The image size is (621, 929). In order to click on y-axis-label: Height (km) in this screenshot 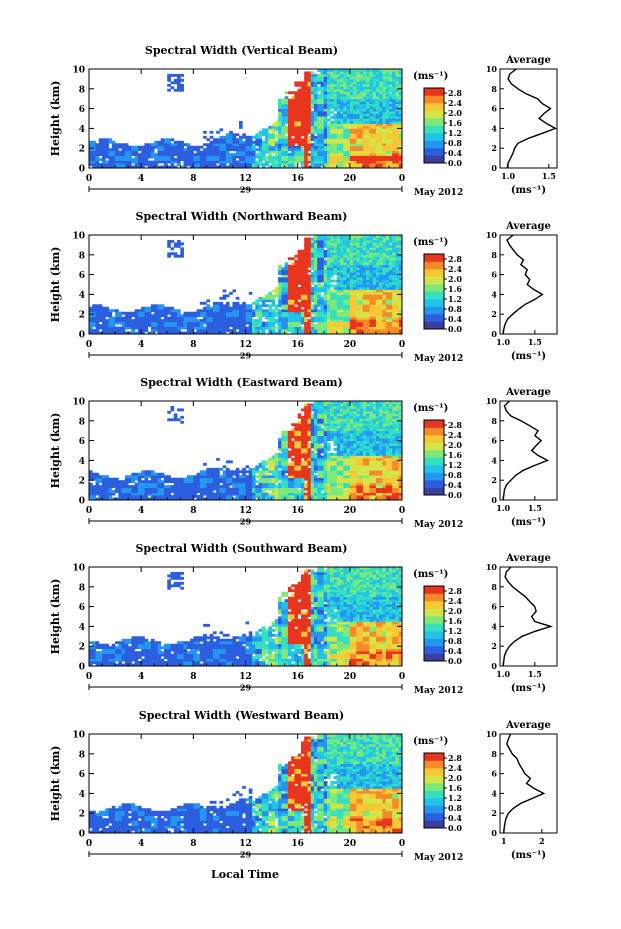, I will do `click(55, 285)`.